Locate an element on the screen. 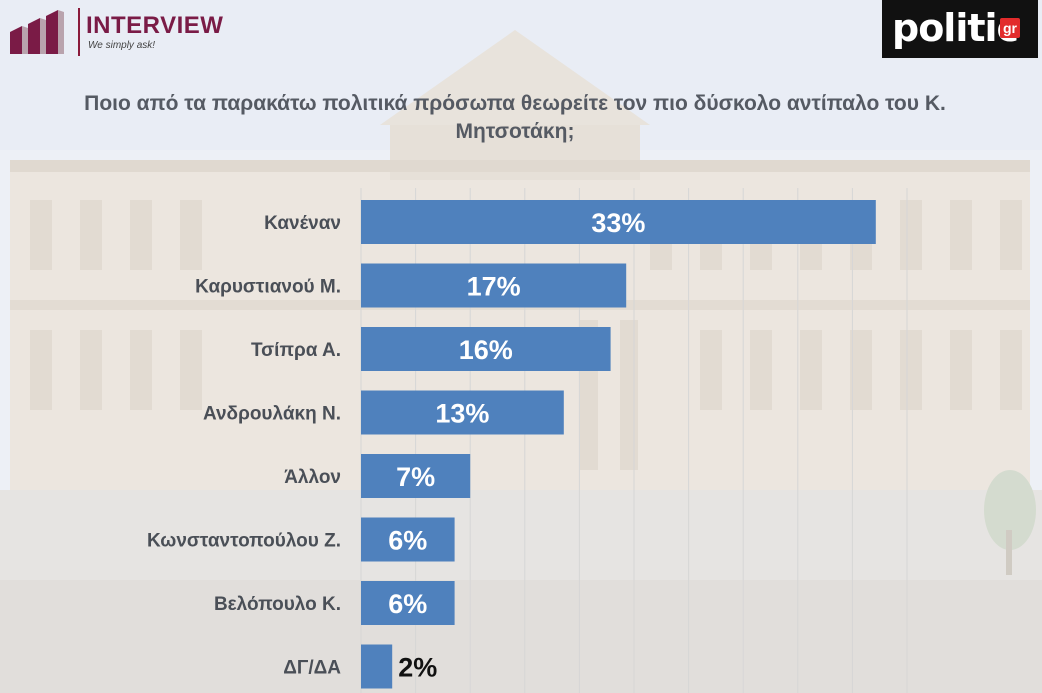 The image size is (1042, 693). politic-logo: politic gr is located at coordinates (960, 29).